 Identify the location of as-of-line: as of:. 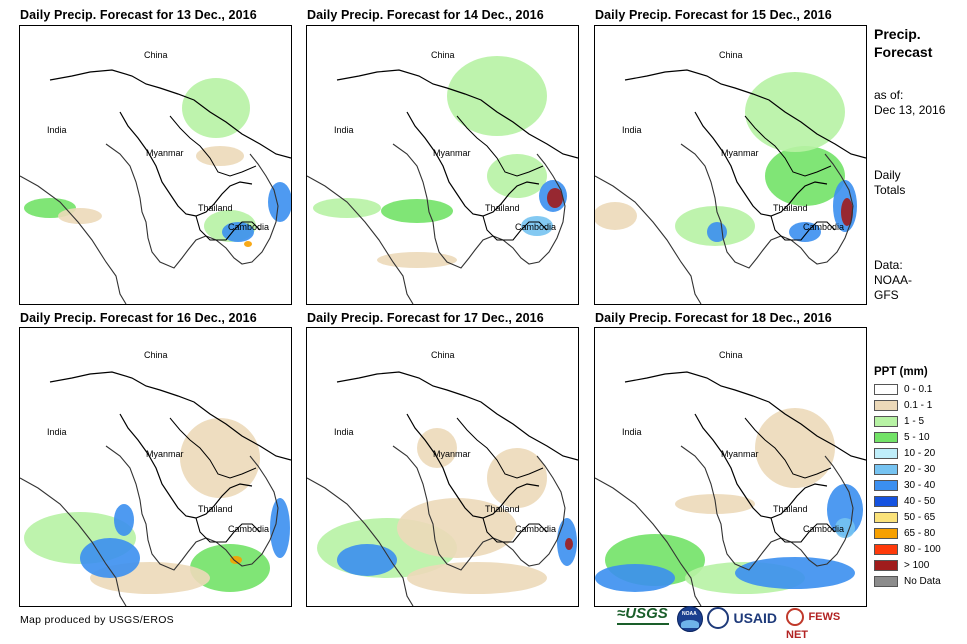
(889, 95).